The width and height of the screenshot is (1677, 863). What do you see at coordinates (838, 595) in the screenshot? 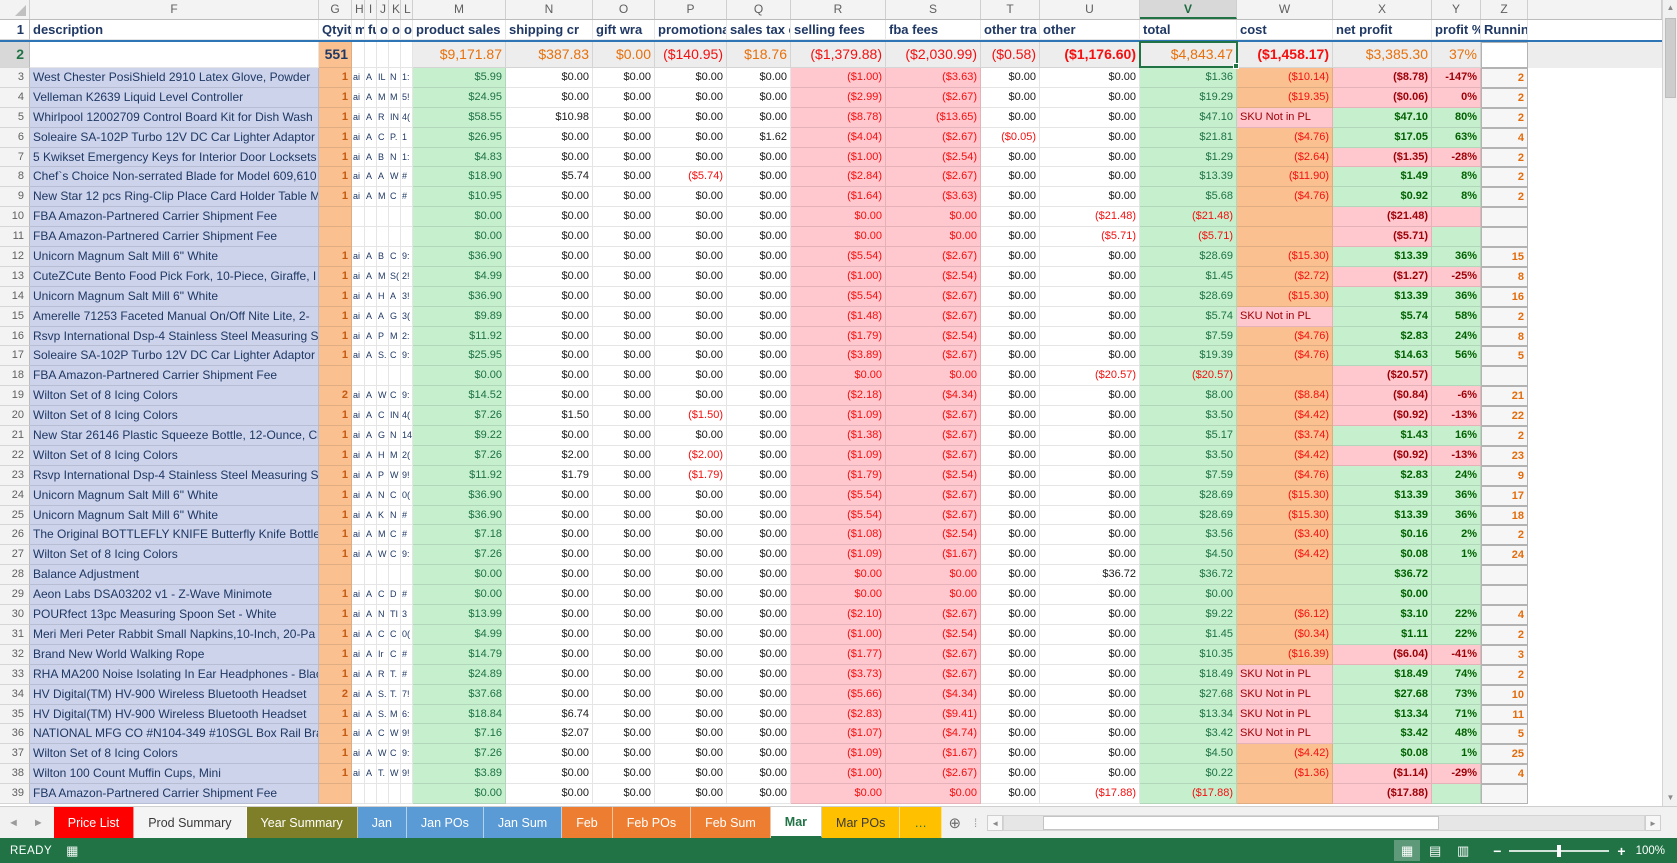
I see `cell-R29: $0.00` at bounding box center [838, 595].